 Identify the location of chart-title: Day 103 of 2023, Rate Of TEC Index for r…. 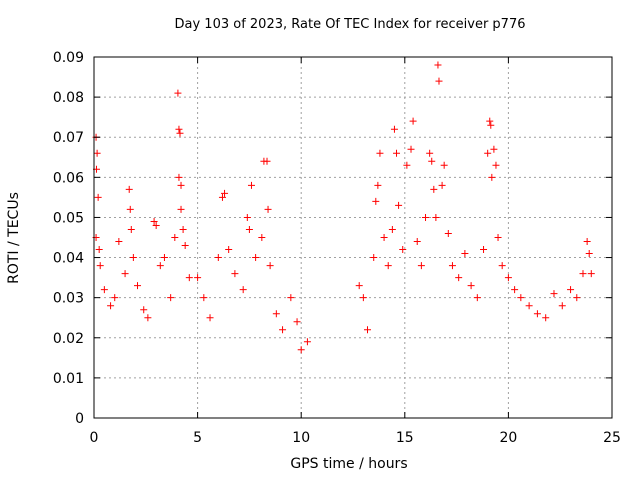
(350, 24).